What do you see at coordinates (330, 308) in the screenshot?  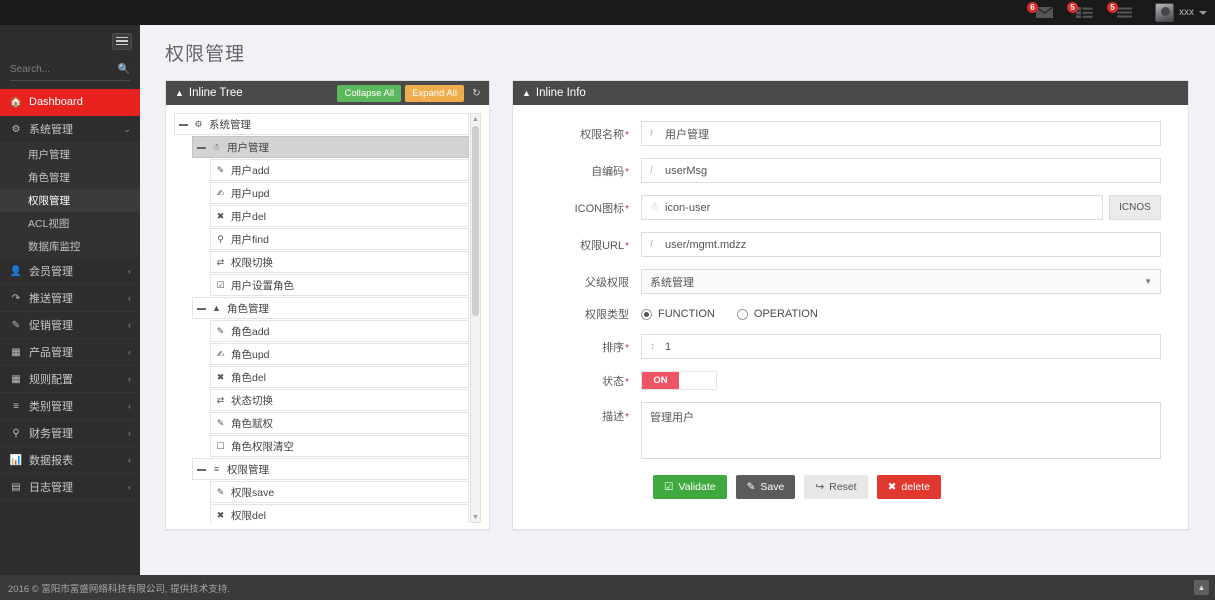 I see `tree-node-角色管理: ▲ 角色管理` at bounding box center [330, 308].